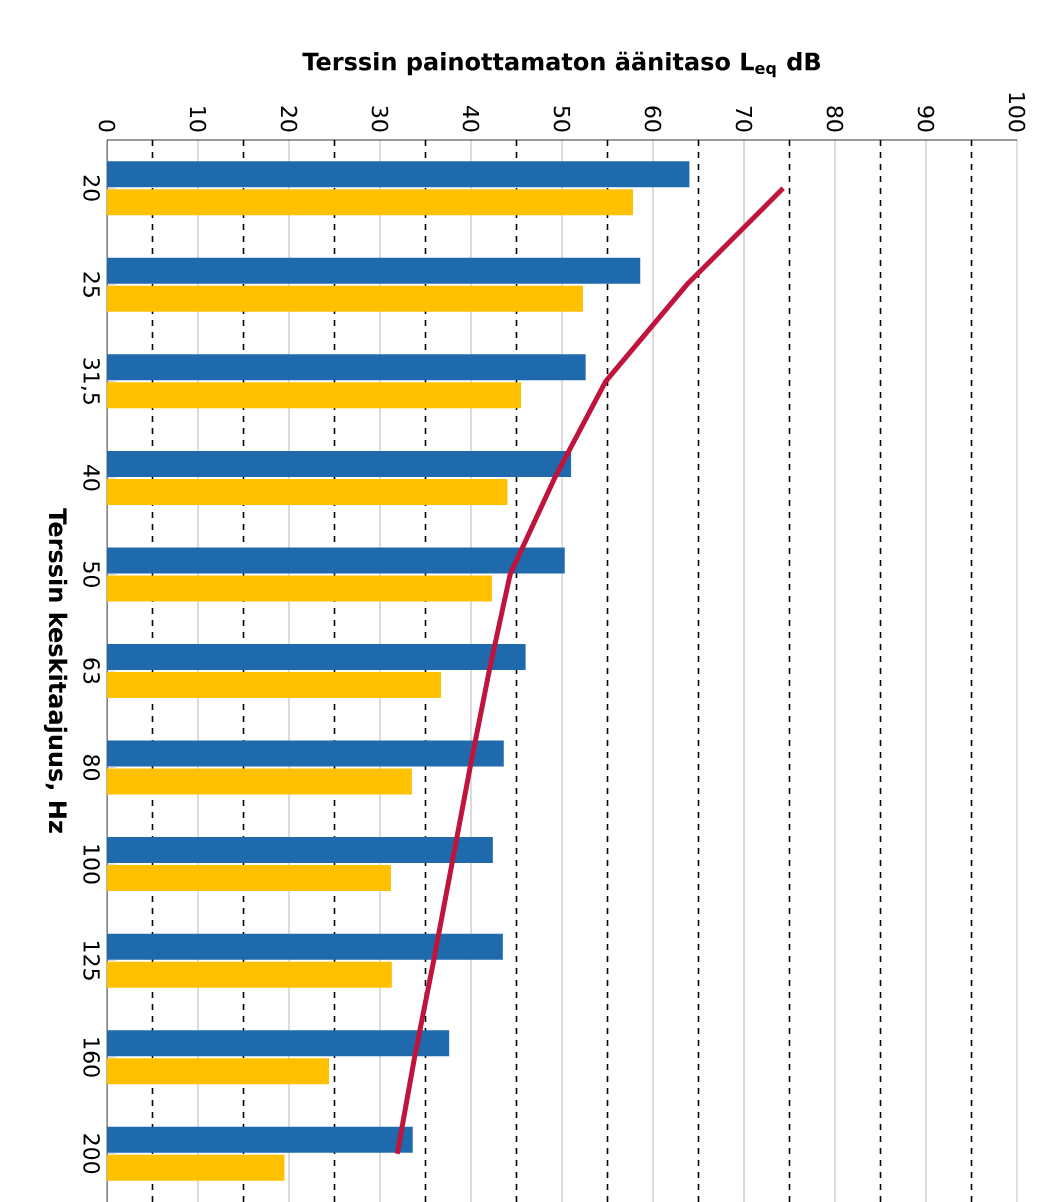  What do you see at coordinates (91, 1057) in the screenshot?
I see `y-tick-label: 160` at bounding box center [91, 1057].